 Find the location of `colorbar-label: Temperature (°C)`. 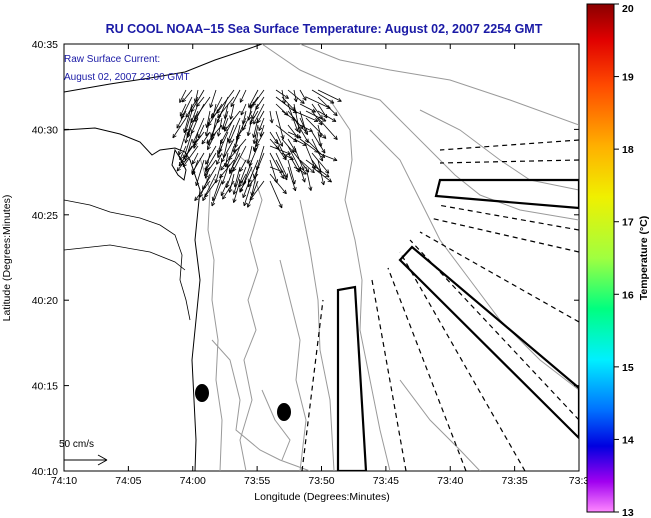

colorbar-label: Temperature (°C) is located at coordinates (644, 258).